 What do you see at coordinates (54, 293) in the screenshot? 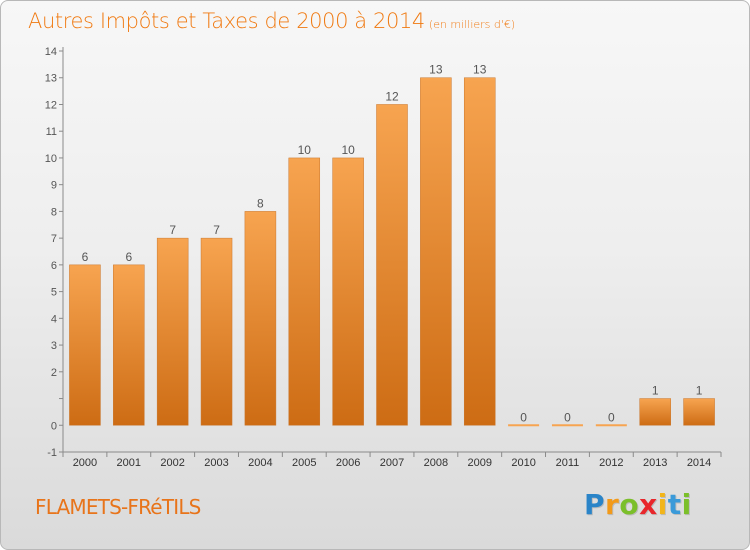
I see `y-tick-label: 5` at bounding box center [54, 293].